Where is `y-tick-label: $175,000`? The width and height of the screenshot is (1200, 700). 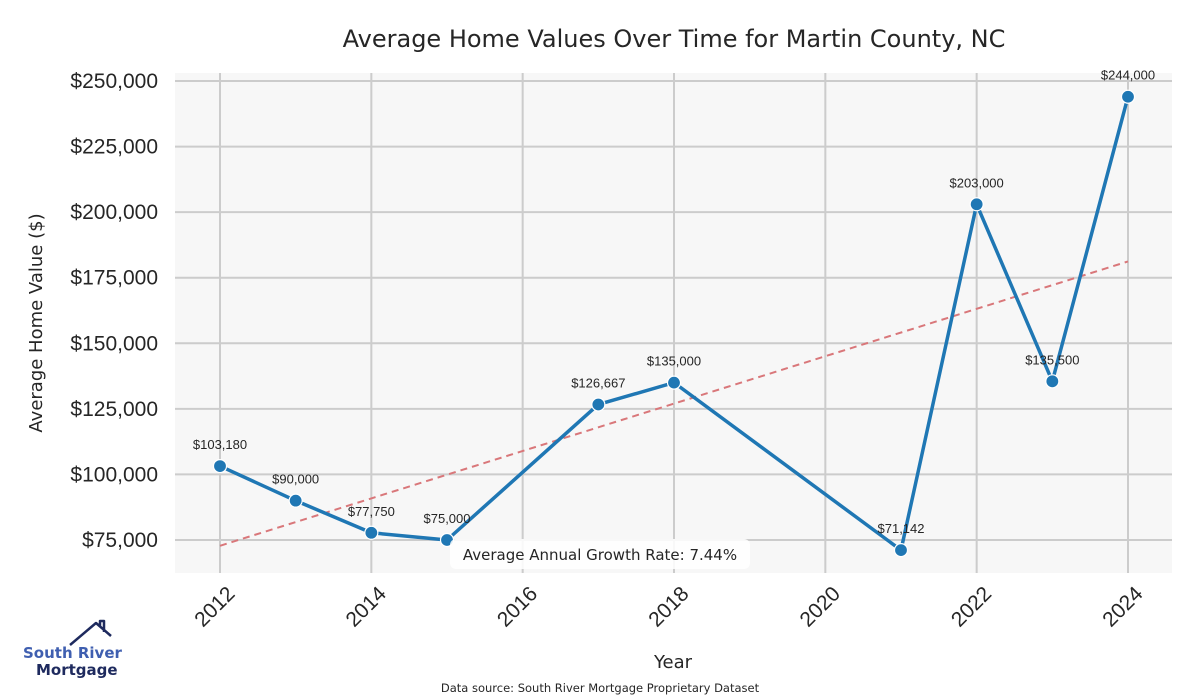
y-tick-label: $175,000 is located at coordinates (114, 278).